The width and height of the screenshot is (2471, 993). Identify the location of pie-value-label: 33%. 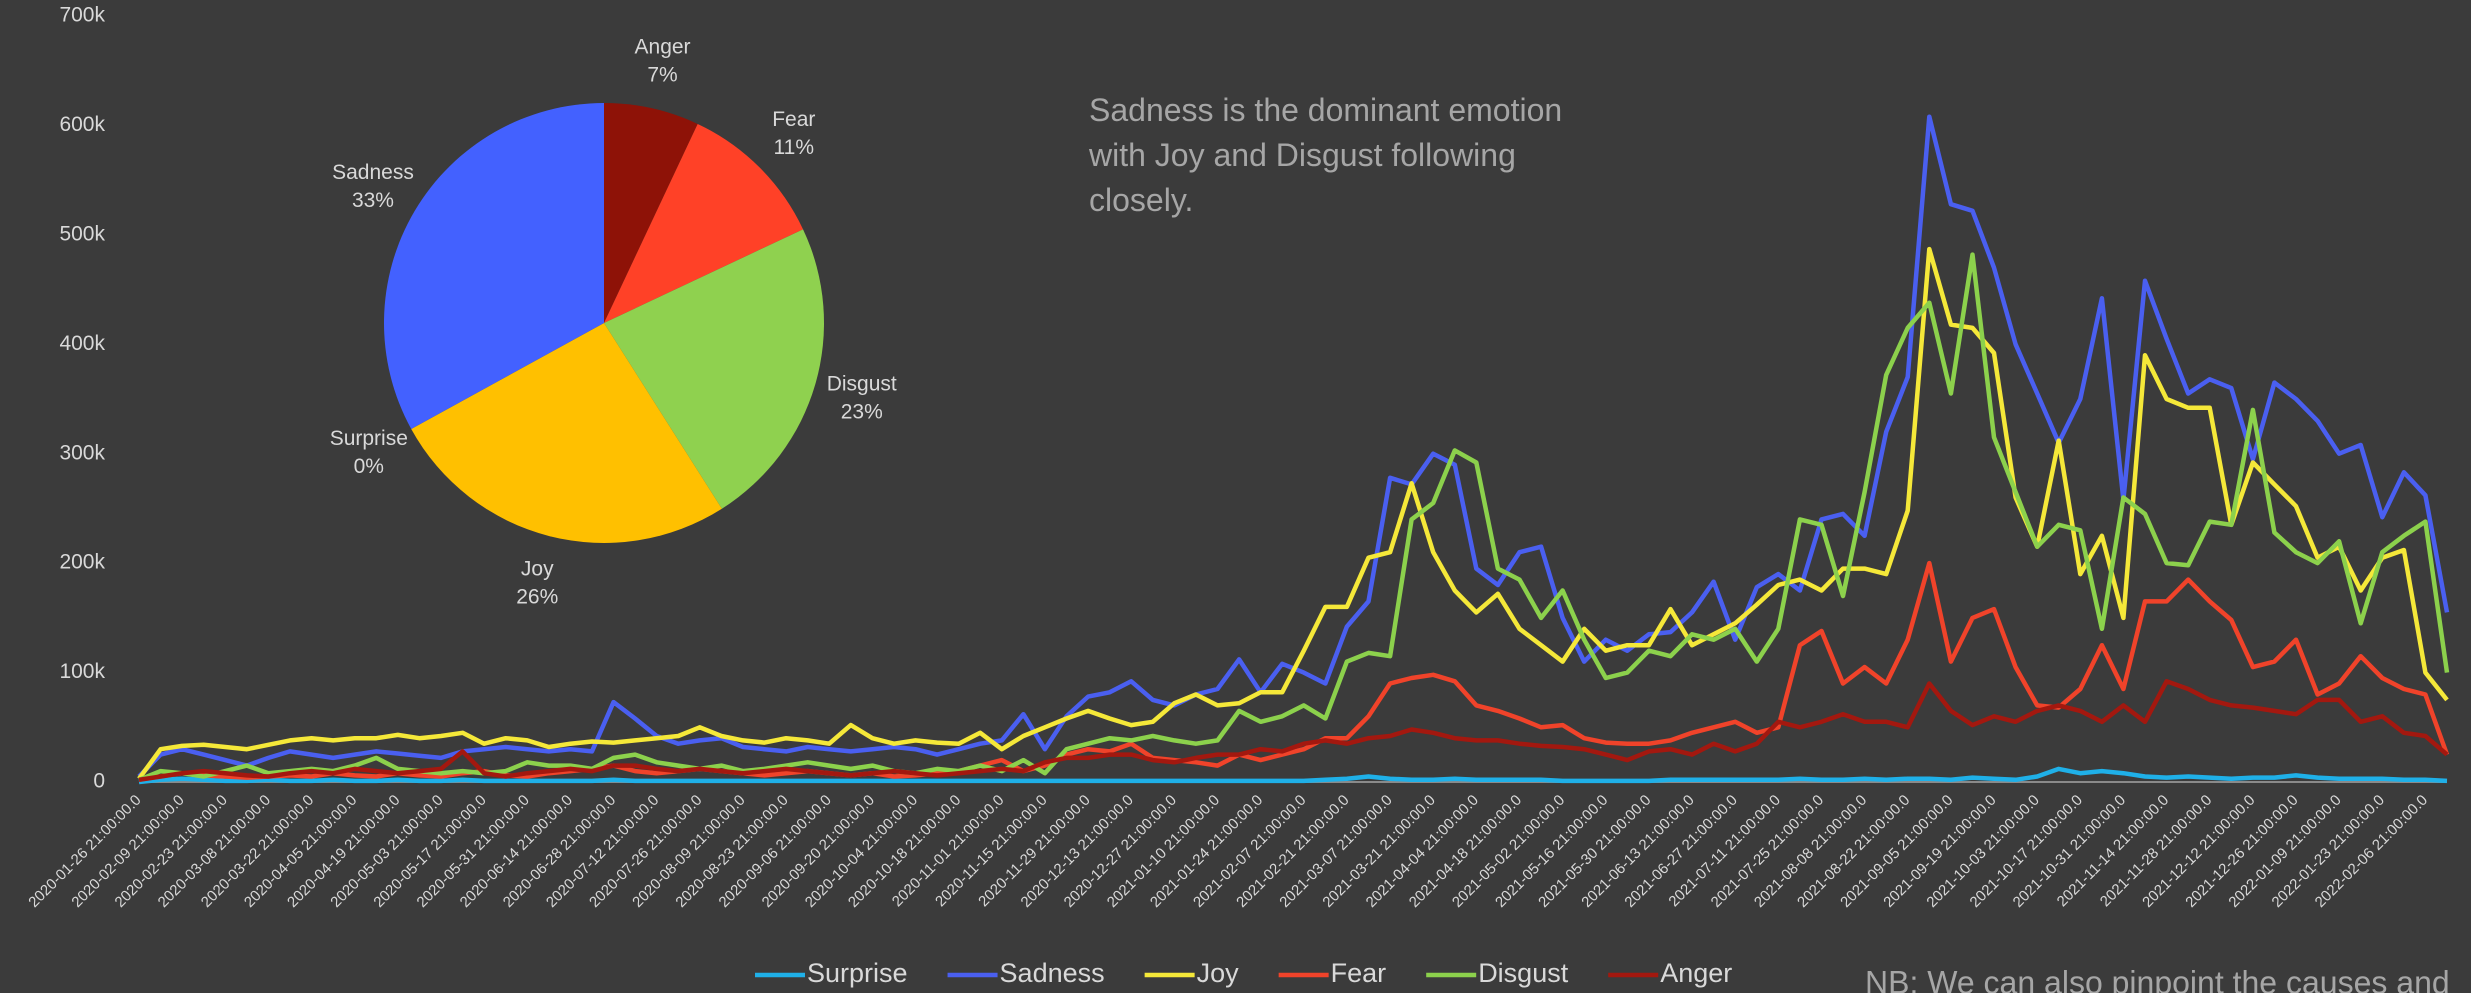
(373, 200).